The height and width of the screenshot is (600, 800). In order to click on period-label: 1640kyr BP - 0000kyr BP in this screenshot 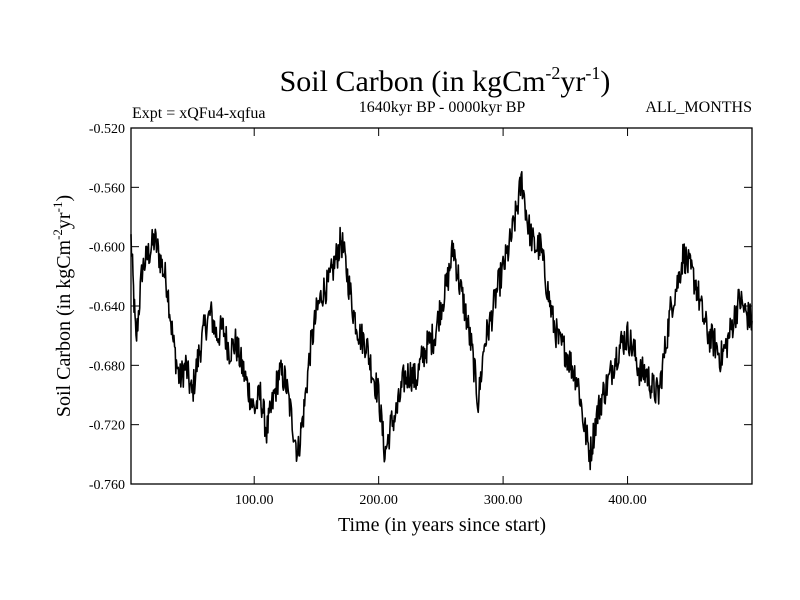, I will do `click(442, 107)`.